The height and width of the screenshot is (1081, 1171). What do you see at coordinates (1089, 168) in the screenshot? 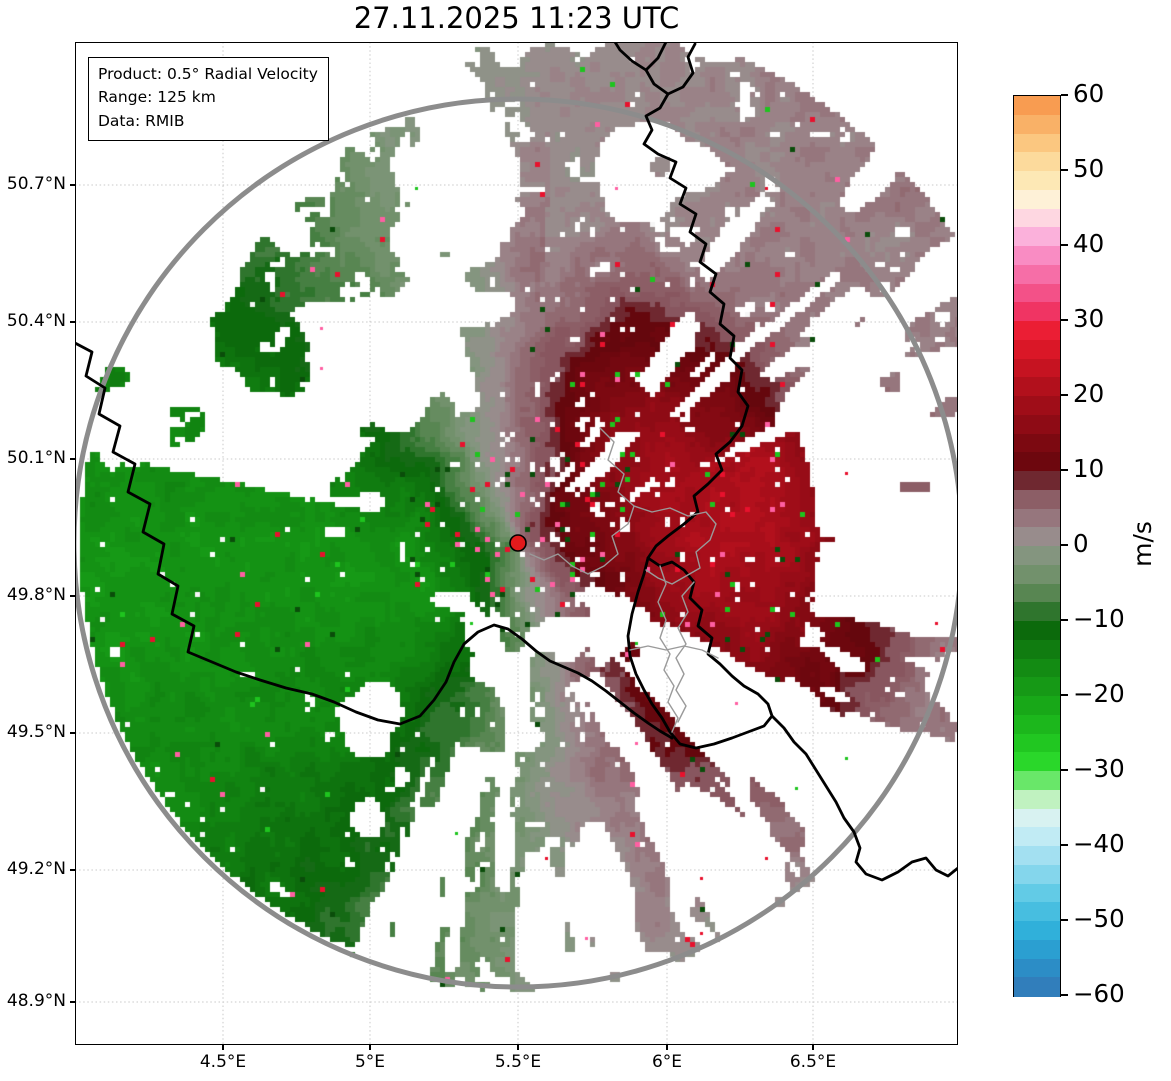
I see `colorbar-tick-label: 50` at bounding box center [1089, 168].